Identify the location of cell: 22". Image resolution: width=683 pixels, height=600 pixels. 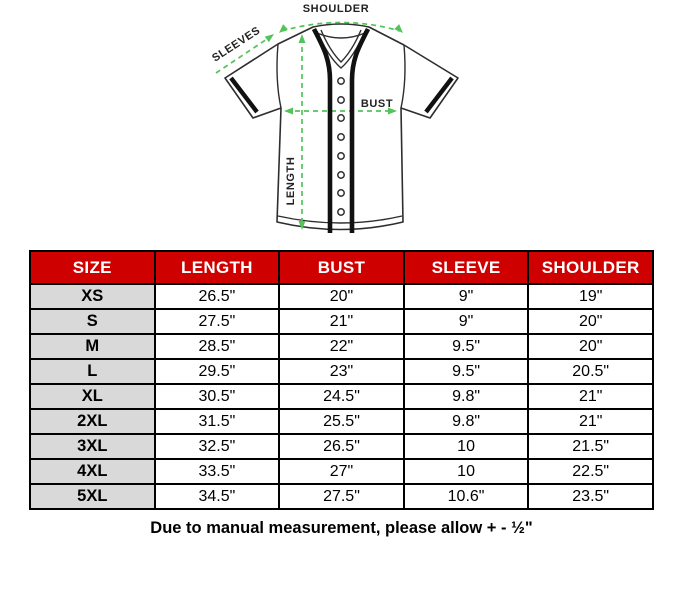
(341, 346).